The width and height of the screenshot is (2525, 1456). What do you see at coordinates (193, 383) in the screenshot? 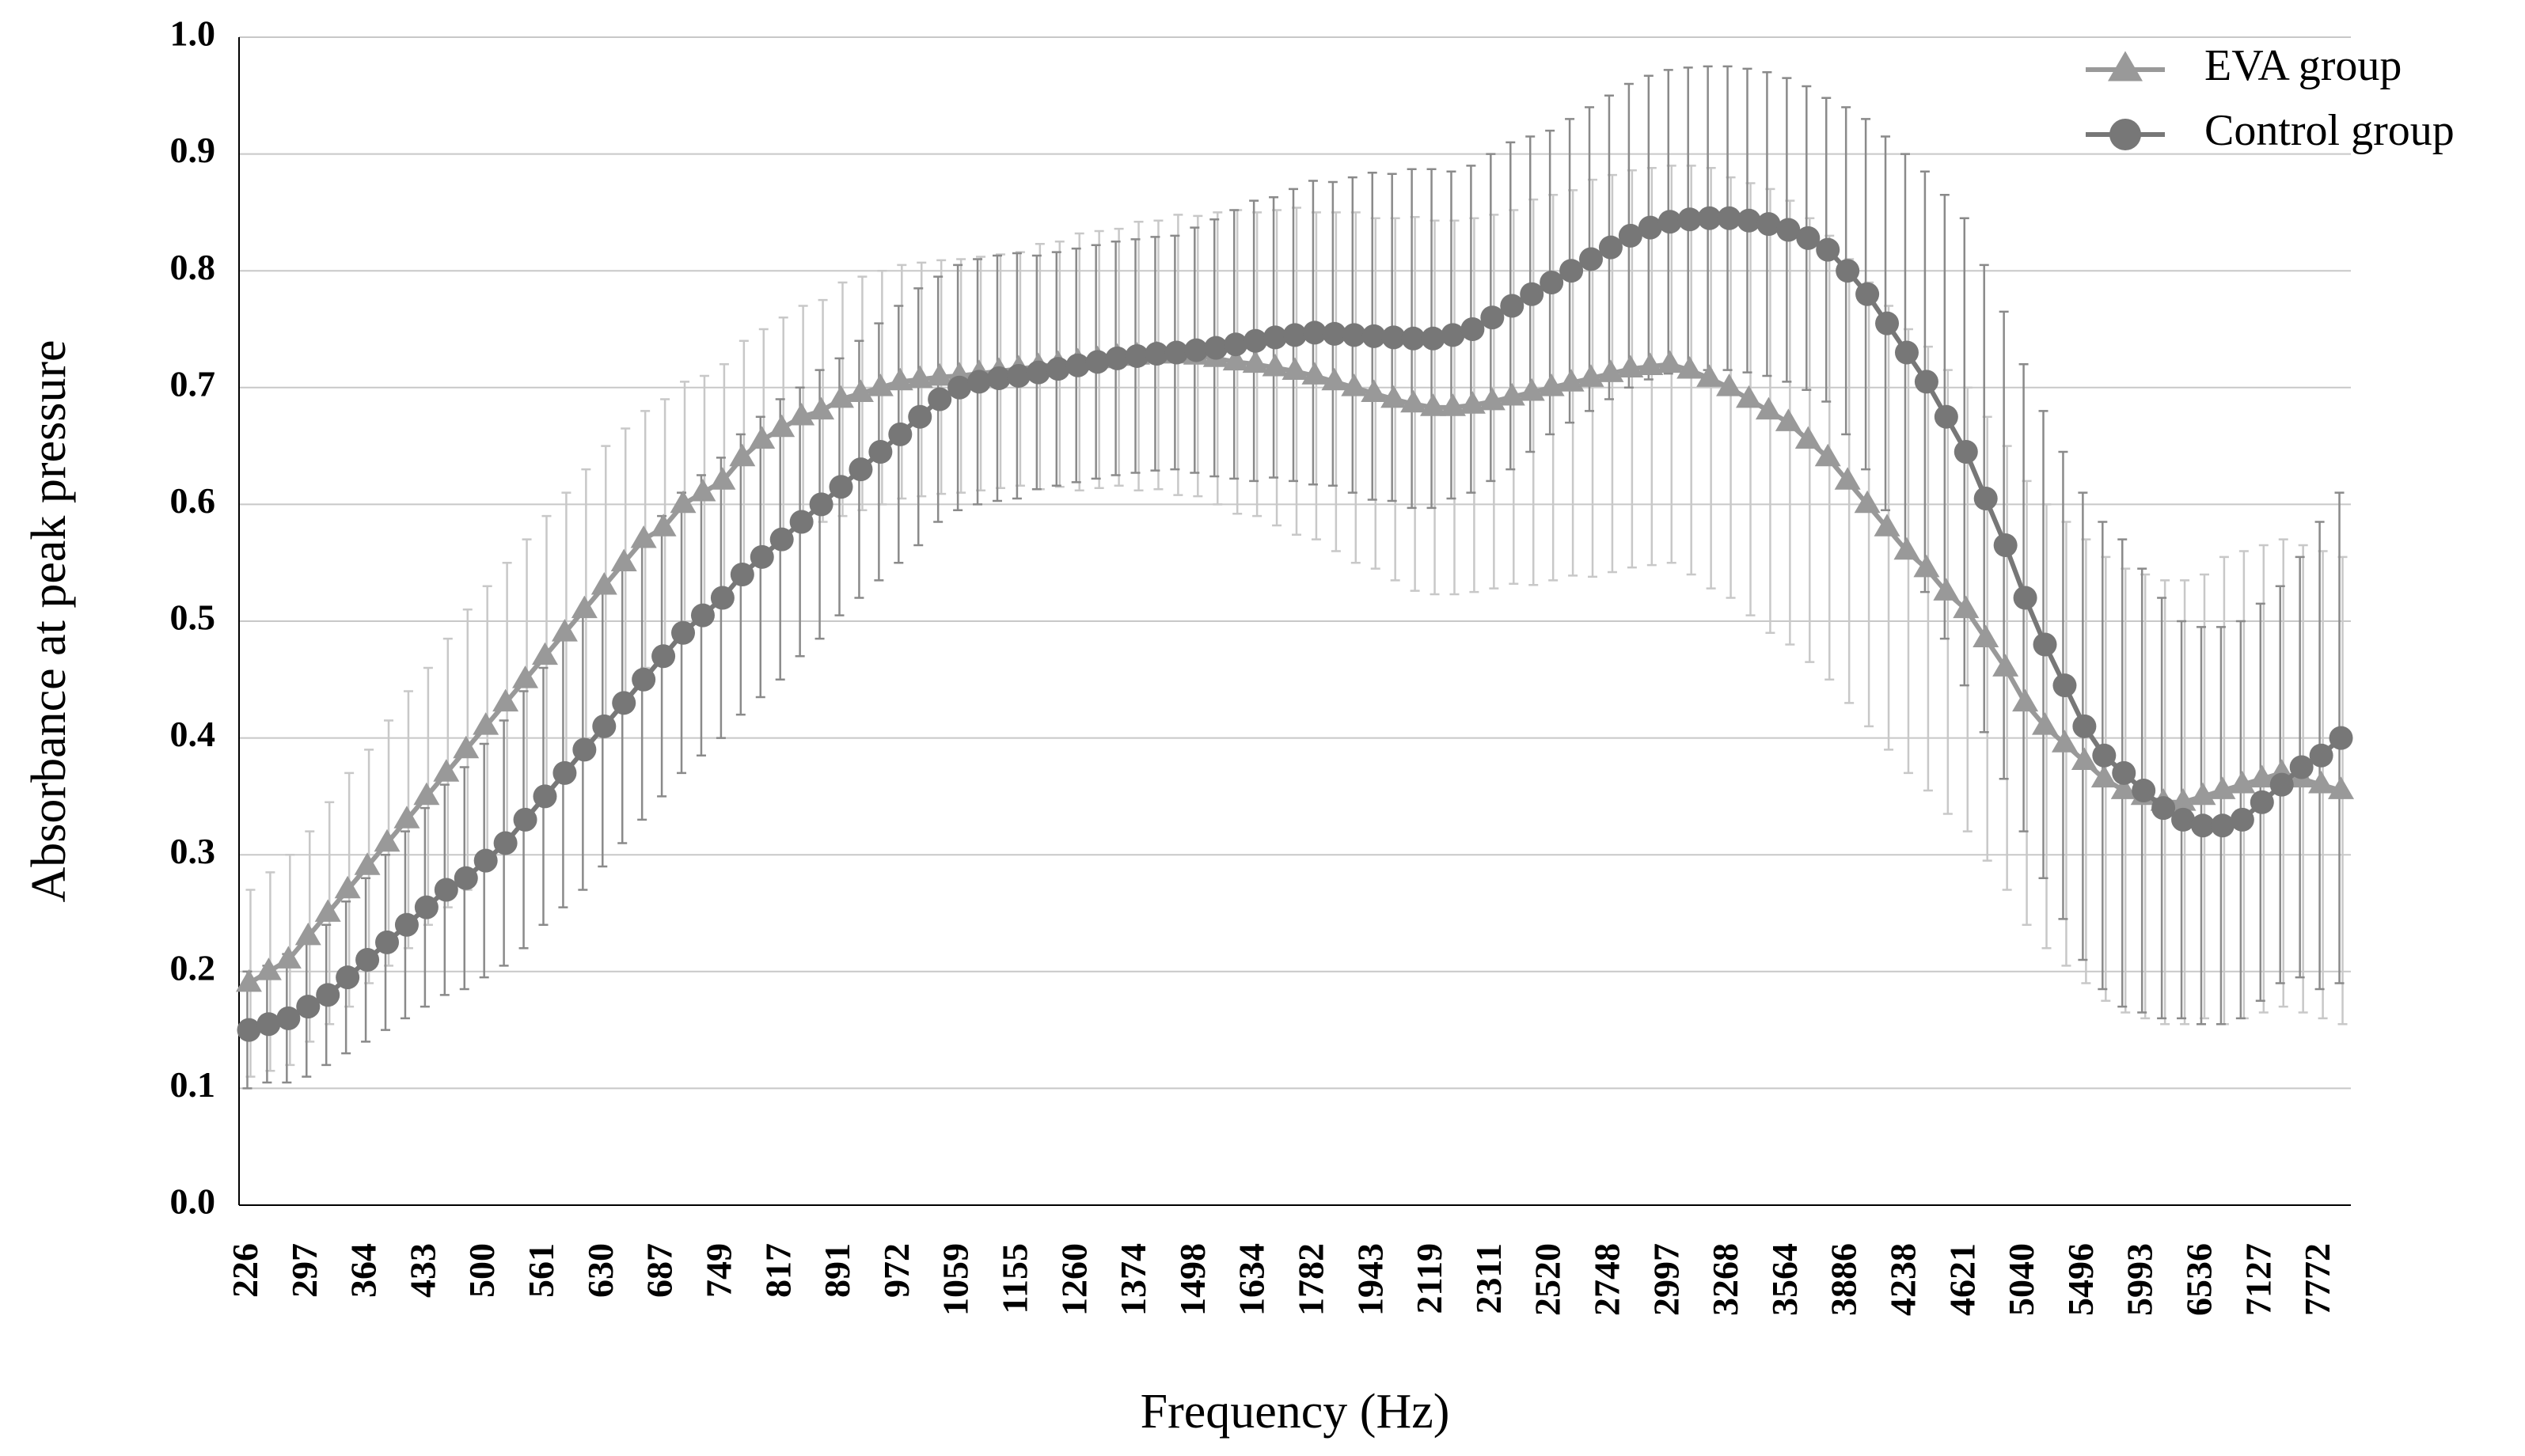
I see `y-tick-label: 0.7` at bounding box center [193, 383].